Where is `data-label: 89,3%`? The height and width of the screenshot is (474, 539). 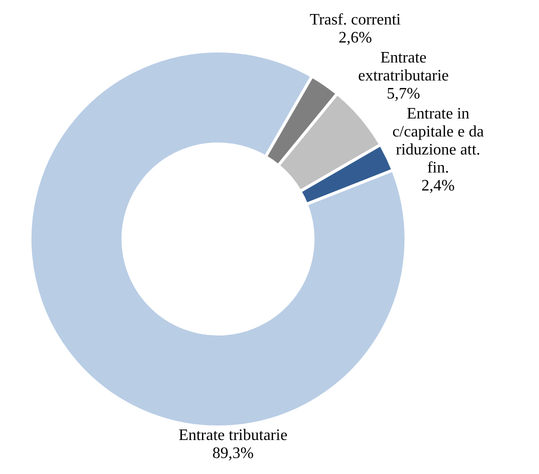 data-label: 89,3% is located at coordinates (233, 453).